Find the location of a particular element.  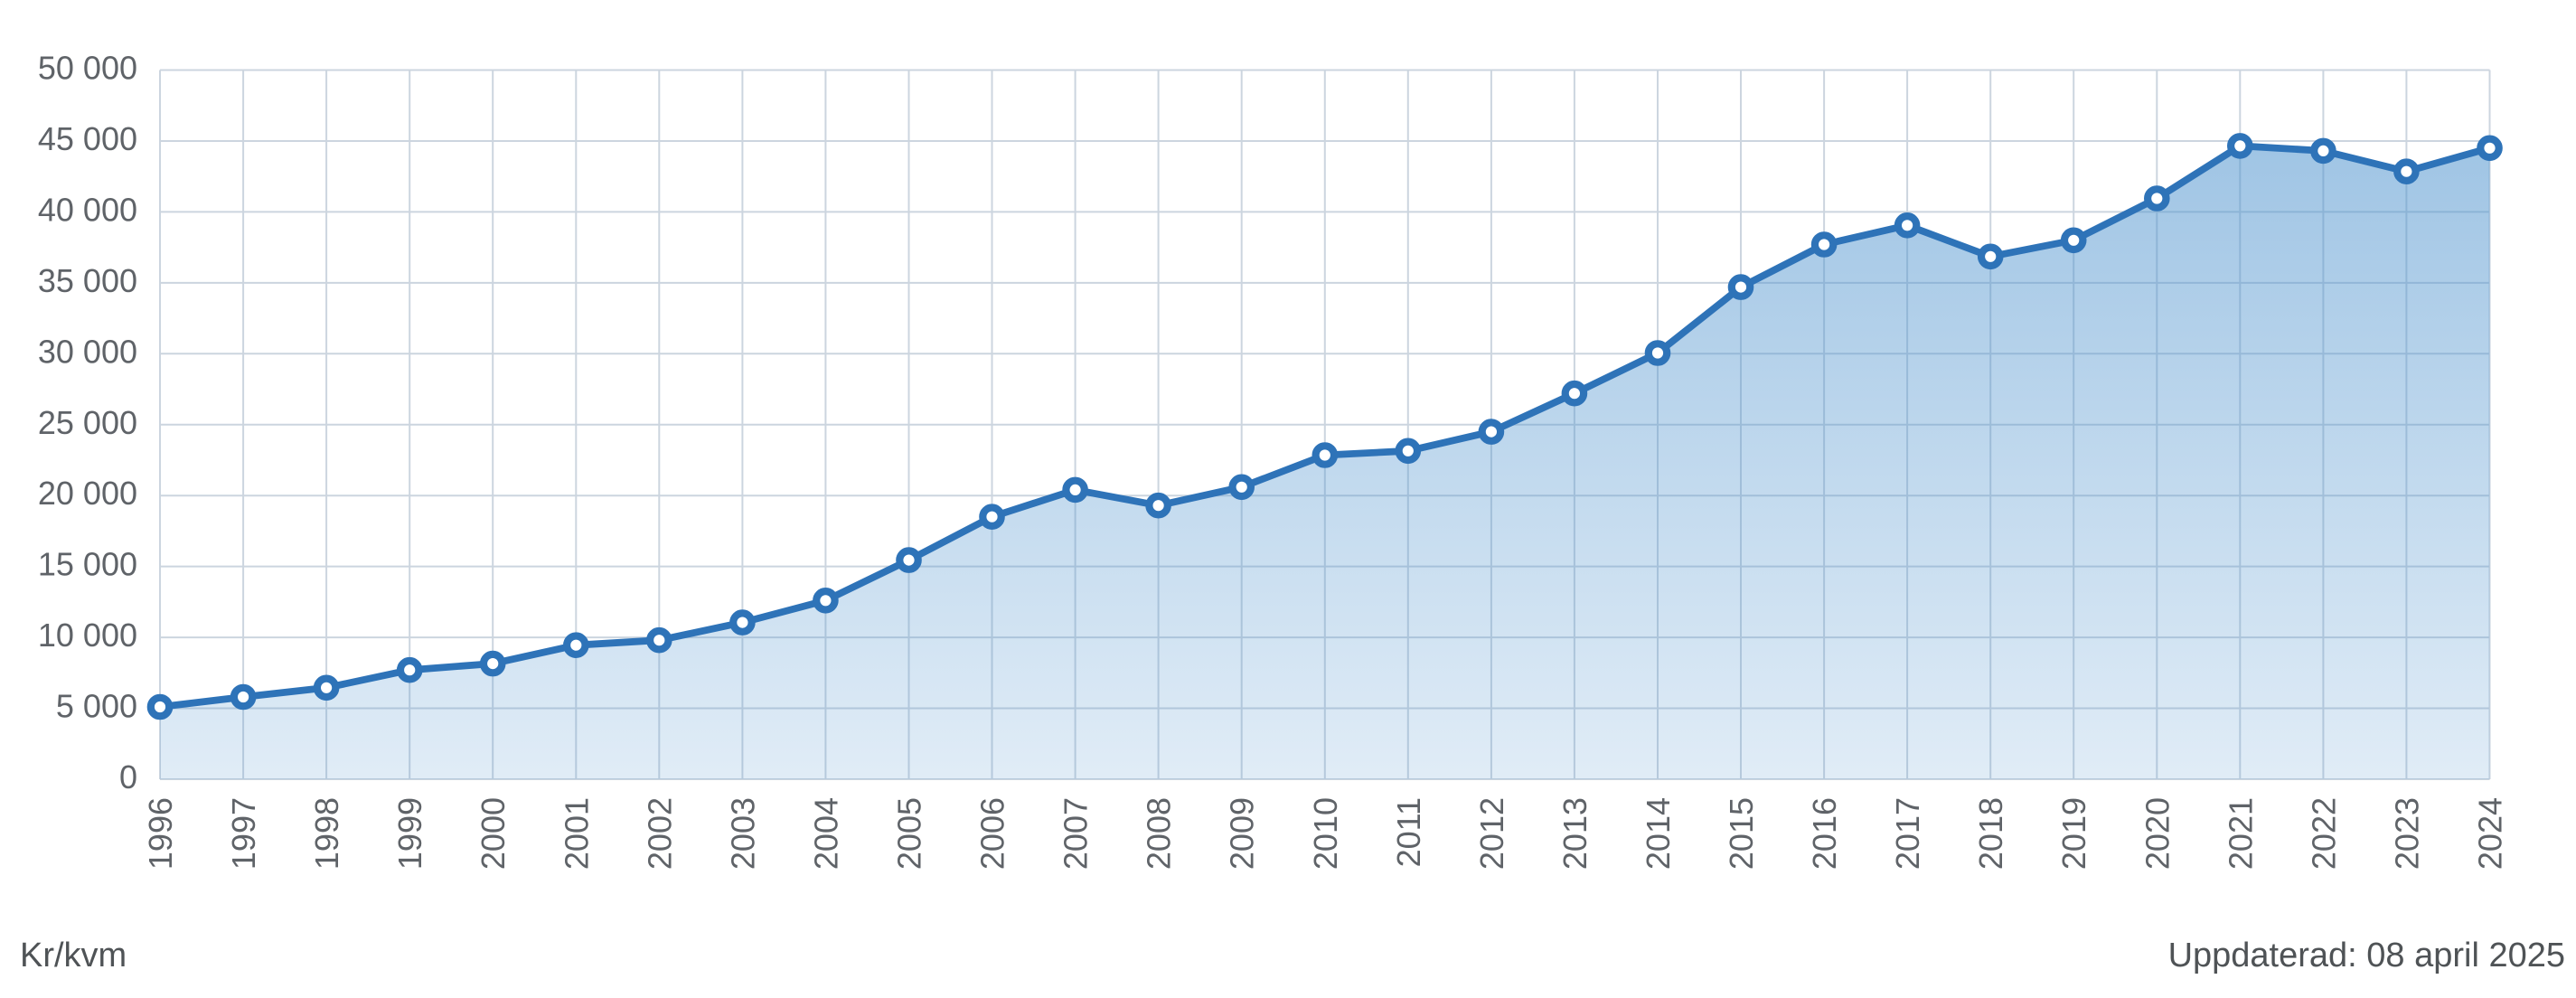

svg-text: 0 is located at coordinates (128, 777).